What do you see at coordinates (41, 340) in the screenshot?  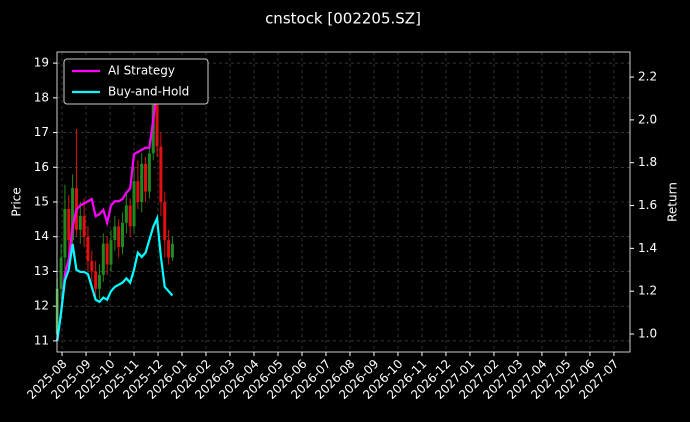 I see `y-tick-label: 11` at bounding box center [41, 340].